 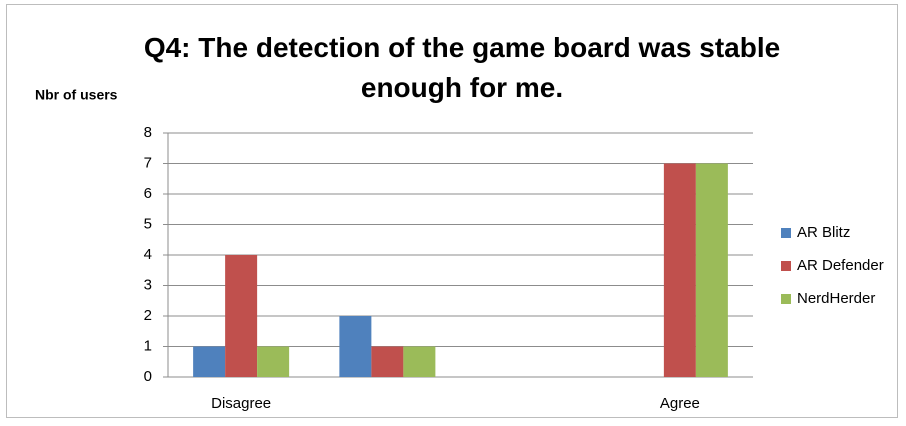 I want to click on y-tick-label: 5, so click(x=148, y=223).